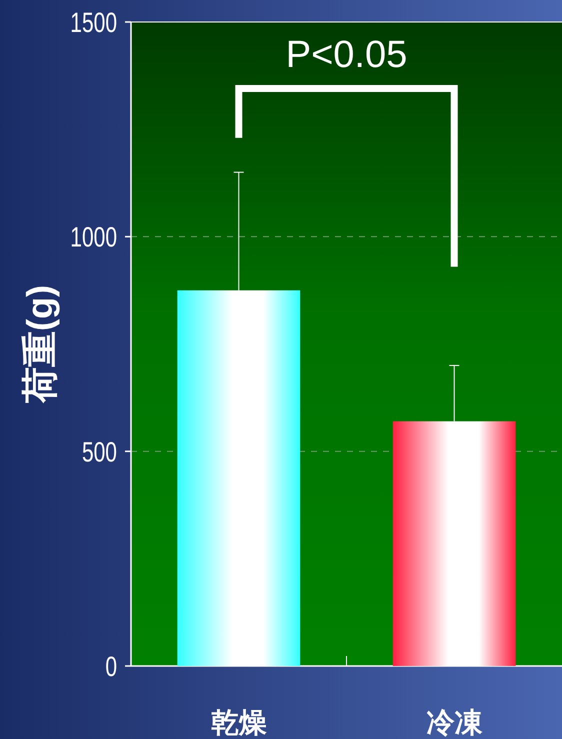  What do you see at coordinates (99, 453) in the screenshot?
I see `y-tick-label: 500` at bounding box center [99, 453].